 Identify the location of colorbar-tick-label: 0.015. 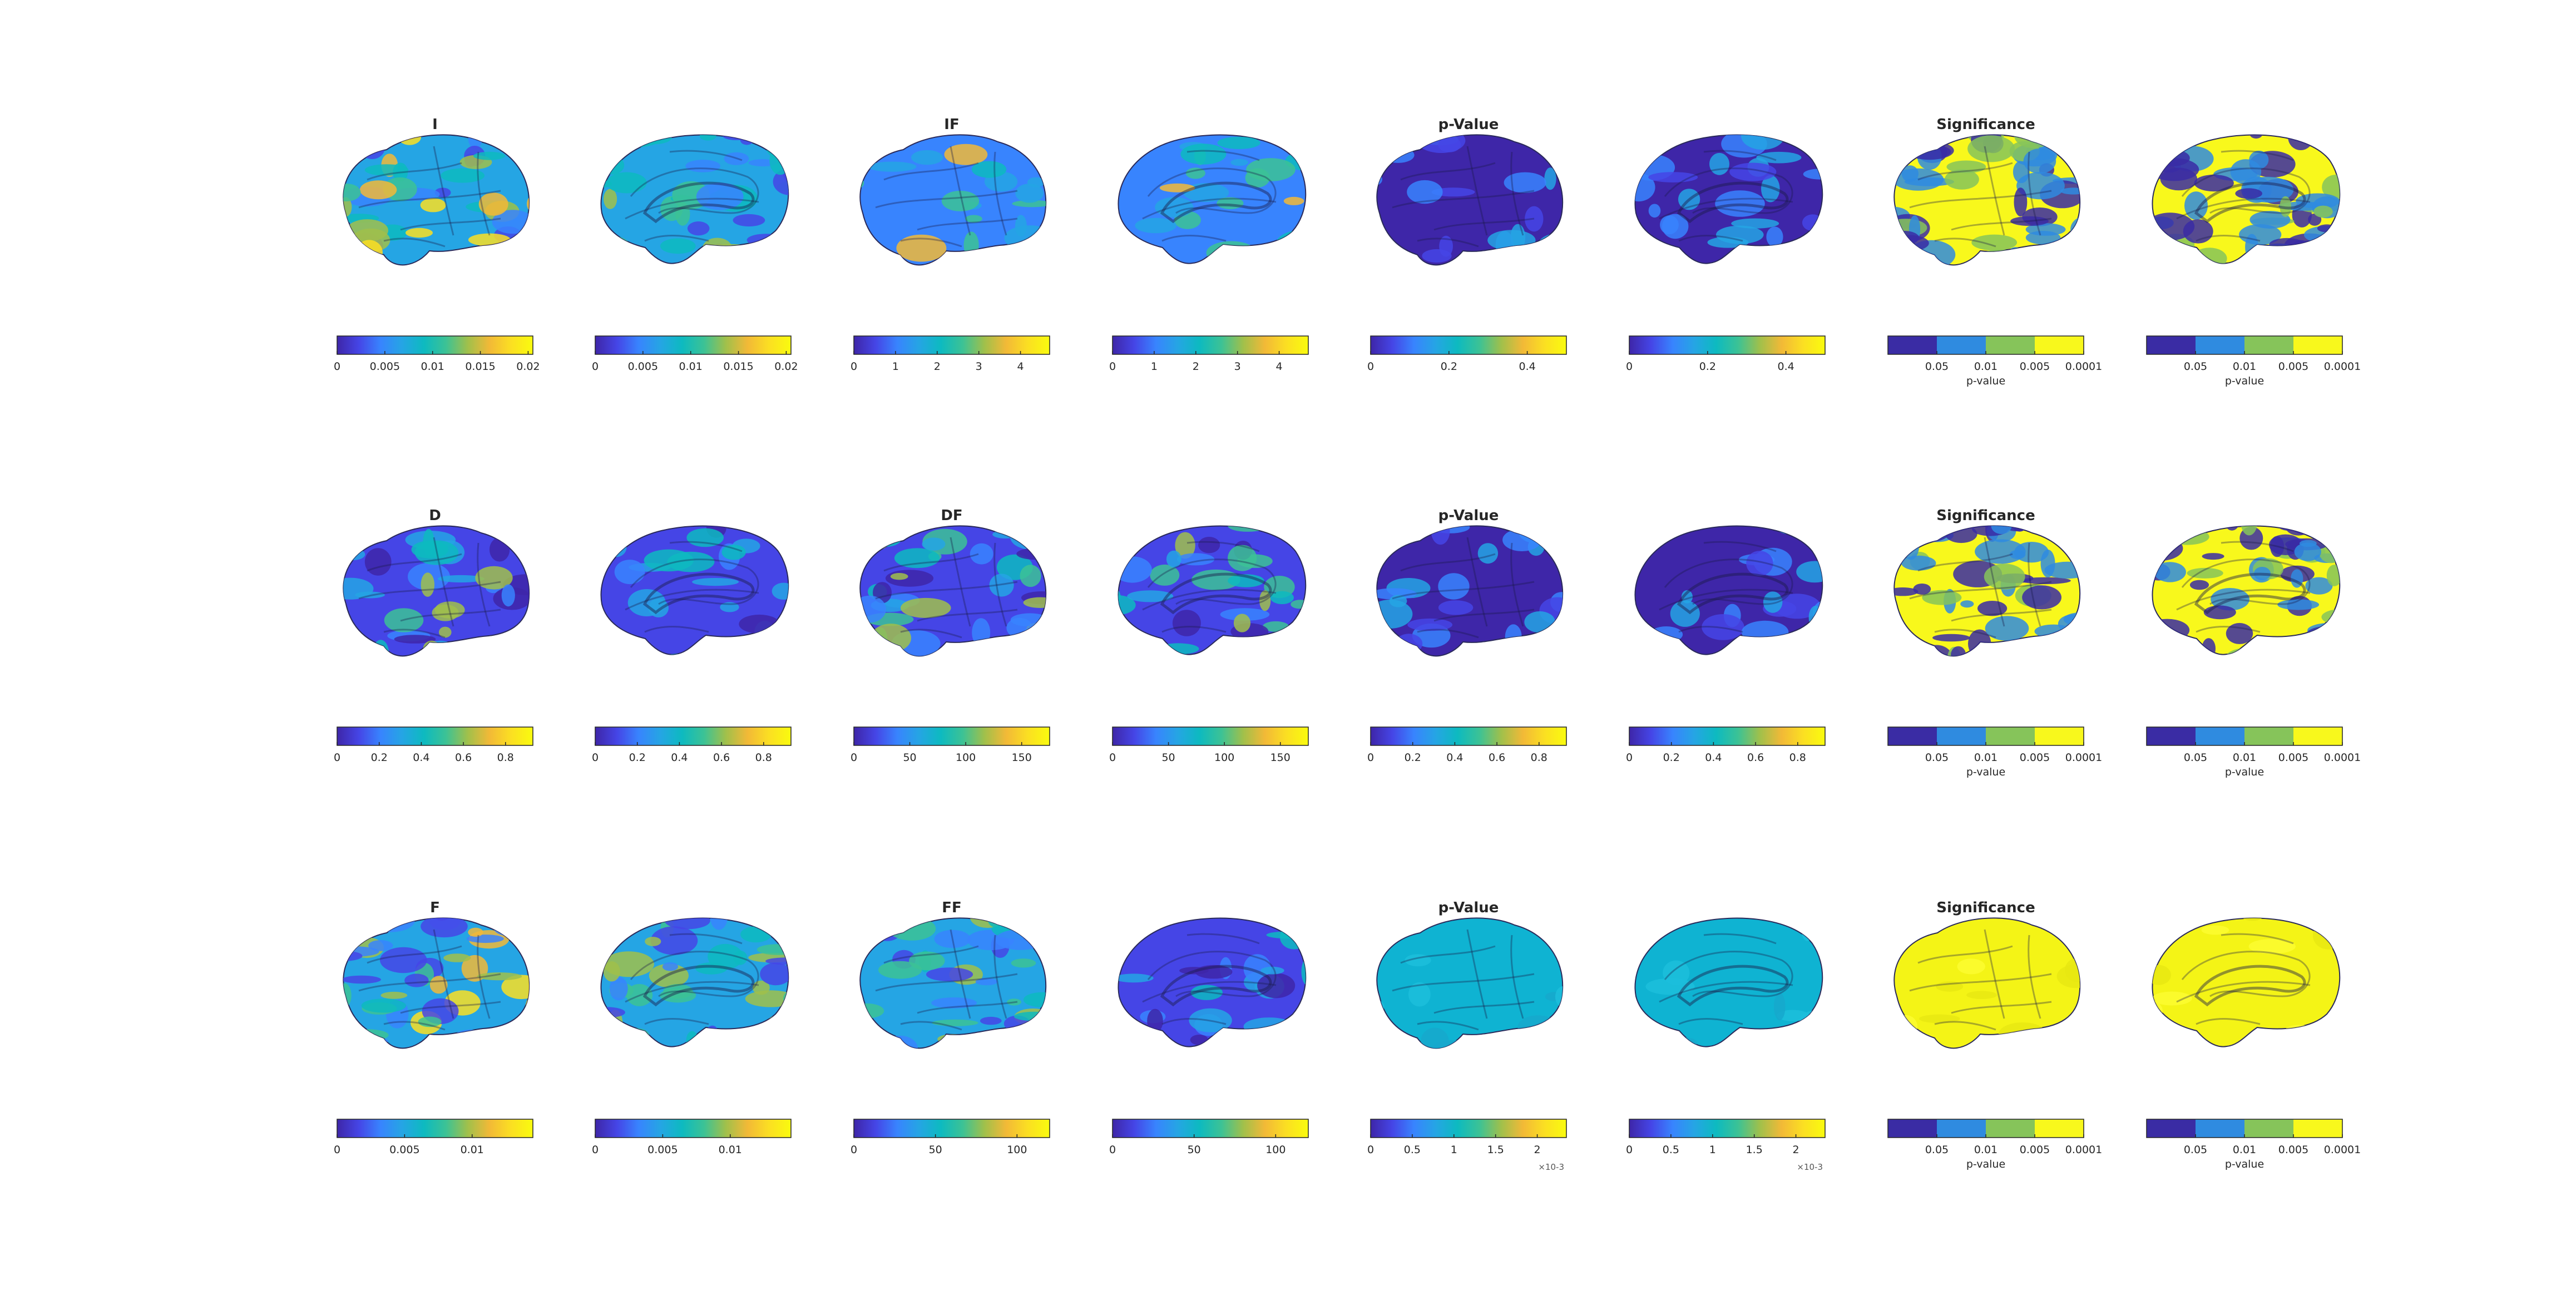
(480, 366).